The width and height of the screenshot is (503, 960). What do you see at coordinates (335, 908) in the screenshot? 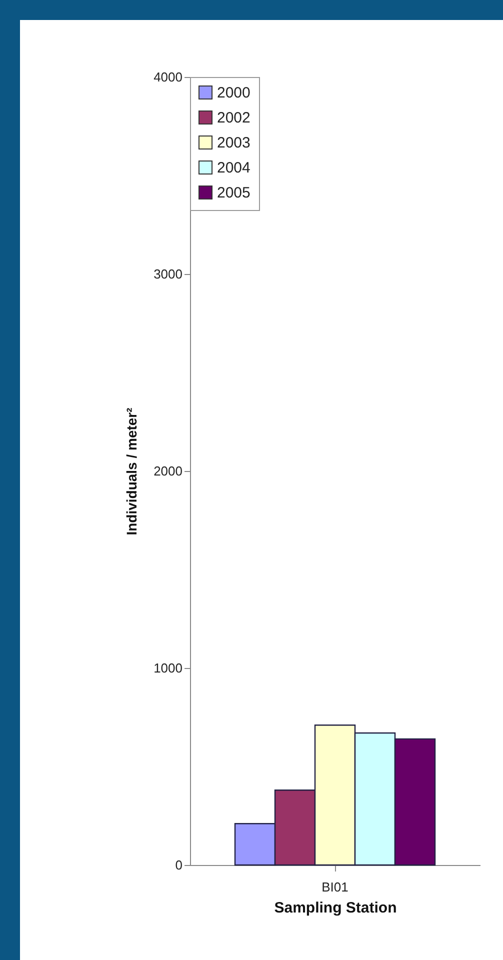
I see `x-axis-title: Sampling Station` at bounding box center [335, 908].